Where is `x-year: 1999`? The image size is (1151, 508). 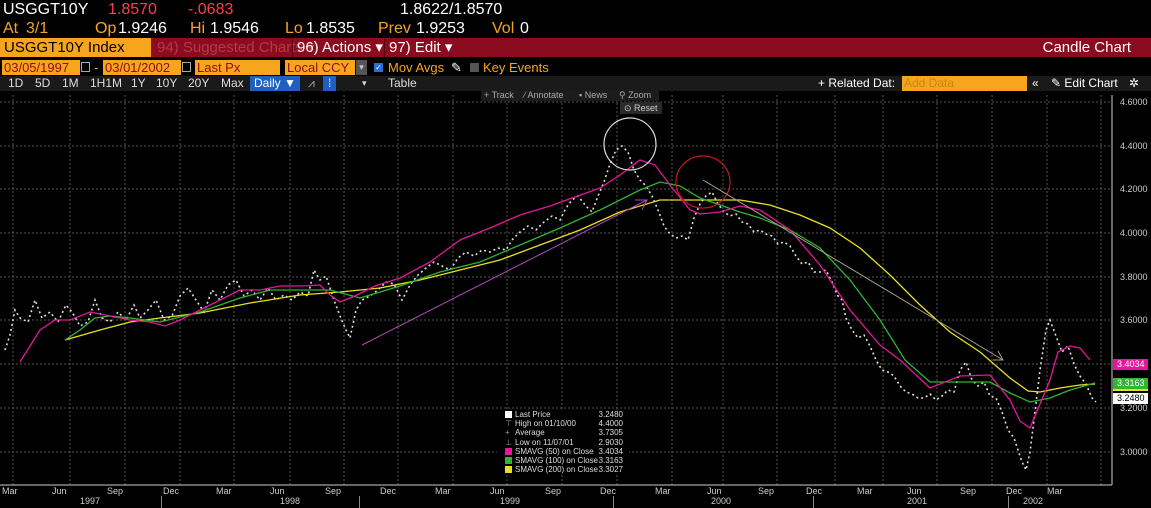 x-year: 1999 is located at coordinates (510, 501).